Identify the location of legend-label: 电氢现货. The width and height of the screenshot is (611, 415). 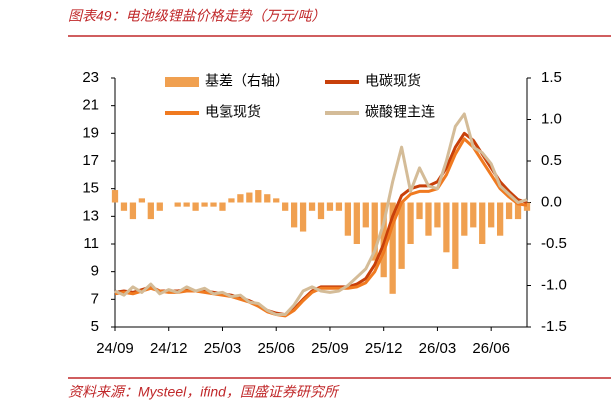
(233, 112).